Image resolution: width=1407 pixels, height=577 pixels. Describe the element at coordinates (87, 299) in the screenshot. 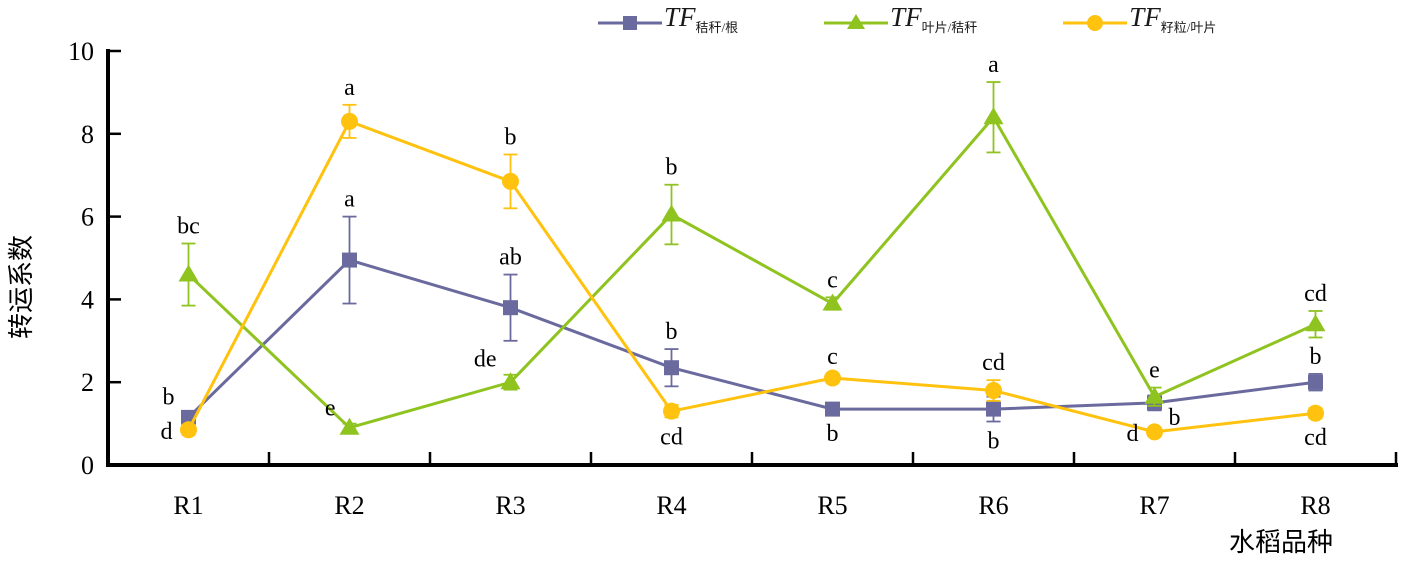

I see `y-tick-label: 4` at that location.